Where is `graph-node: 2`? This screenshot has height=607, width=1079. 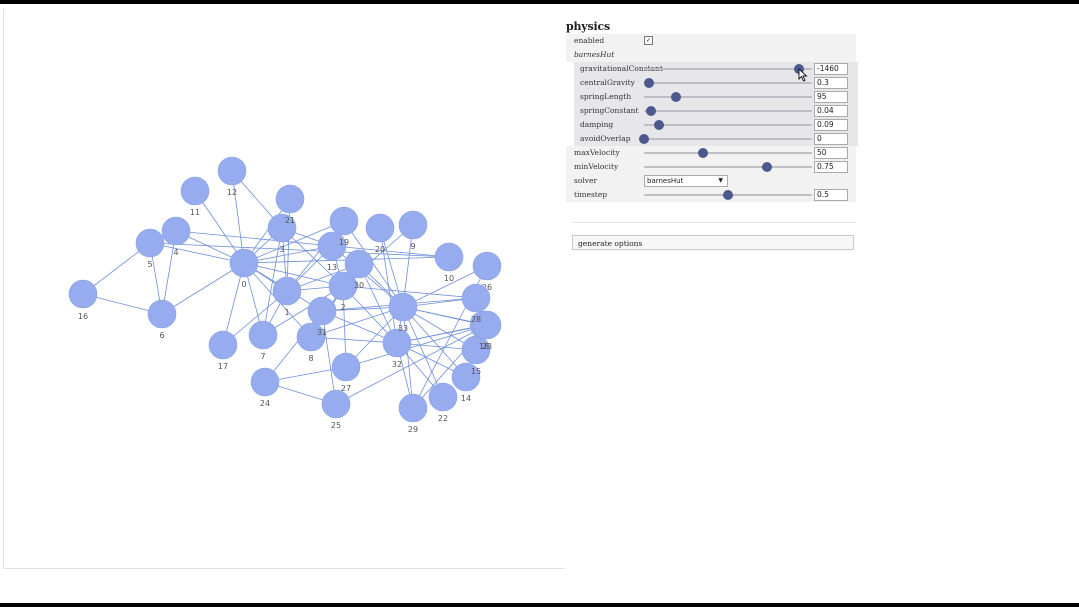 graph-node: 2 is located at coordinates (343, 291).